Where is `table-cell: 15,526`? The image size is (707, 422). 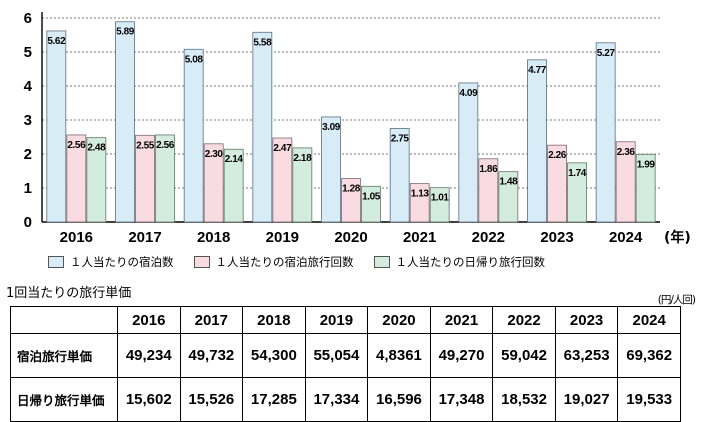
table-cell: 15,526 is located at coordinates (211, 399).